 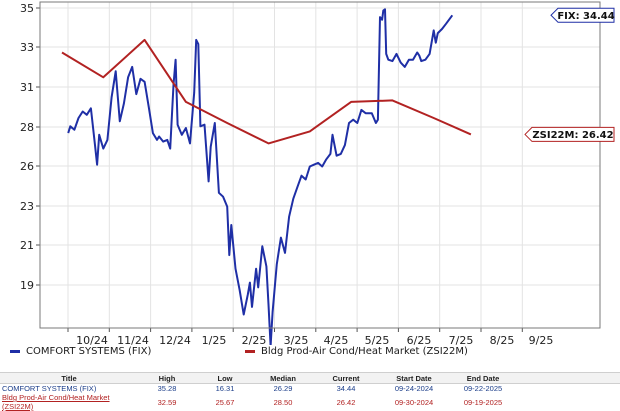 I want to click on x-tick-label: 10/24, so click(x=92, y=339).